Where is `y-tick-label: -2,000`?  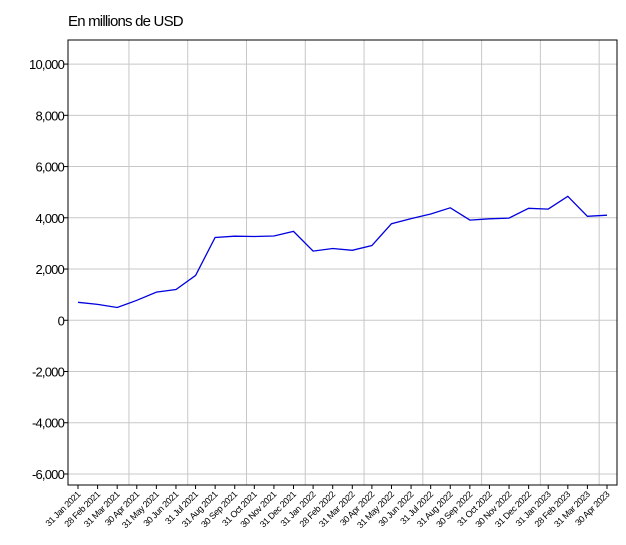 y-tick-label: -2,000 is located at coordinates (48, 372).